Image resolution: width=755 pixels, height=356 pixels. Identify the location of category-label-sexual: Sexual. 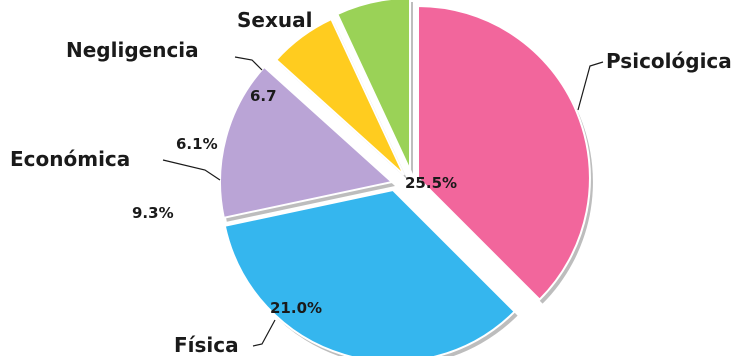
(274, 20).